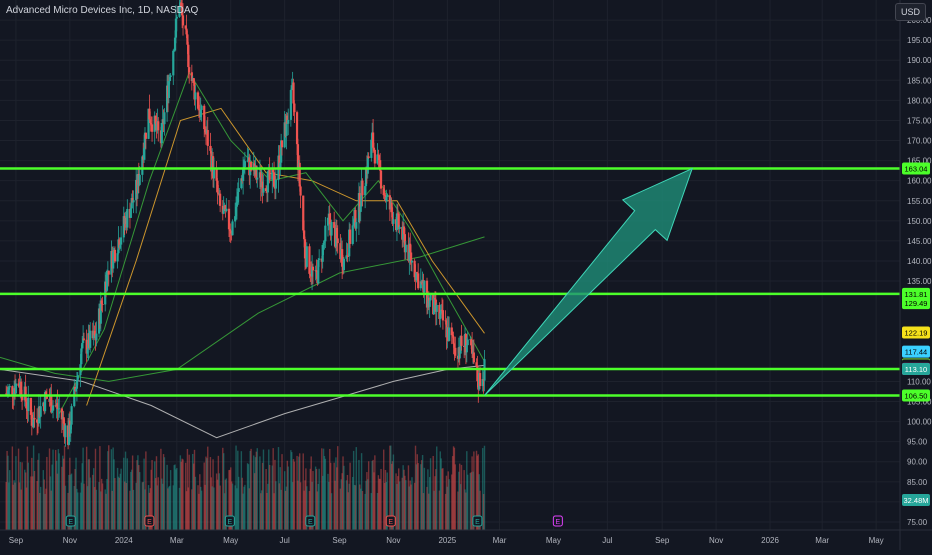 Image resolution: width=932 pixels, height=555 pixels. I want to click on currency-button: USD, so click(910, 12).